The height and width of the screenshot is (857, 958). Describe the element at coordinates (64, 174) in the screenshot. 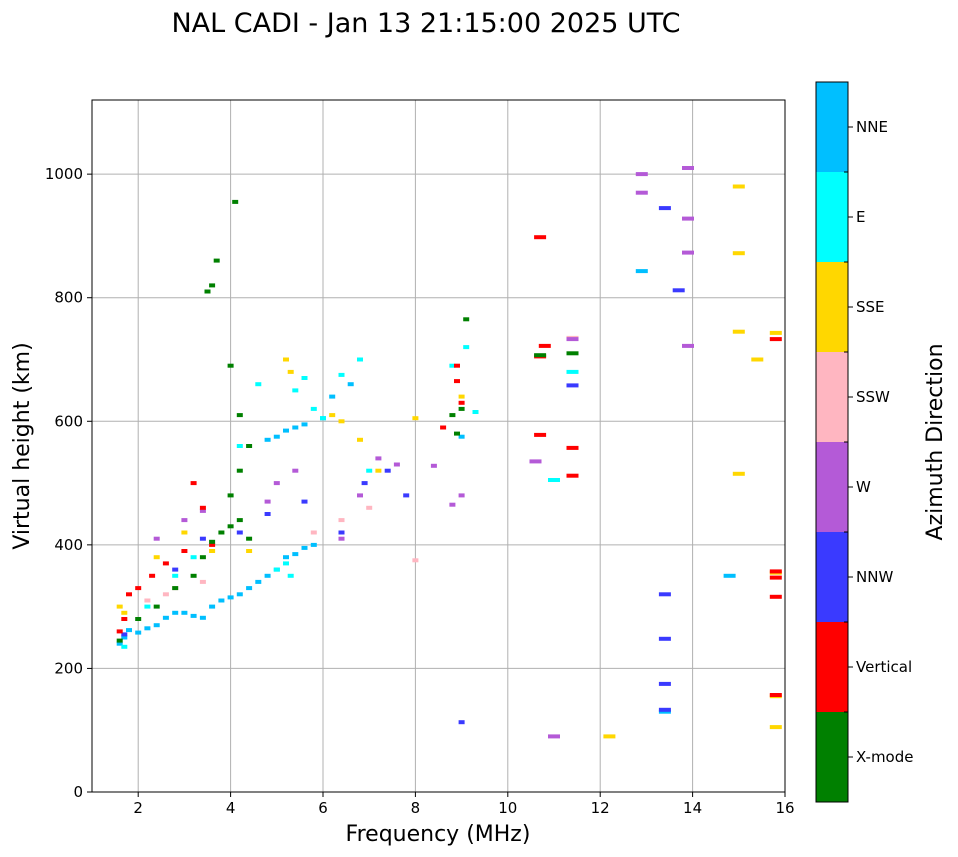

I see `y-tick-label: 1000` at that location.